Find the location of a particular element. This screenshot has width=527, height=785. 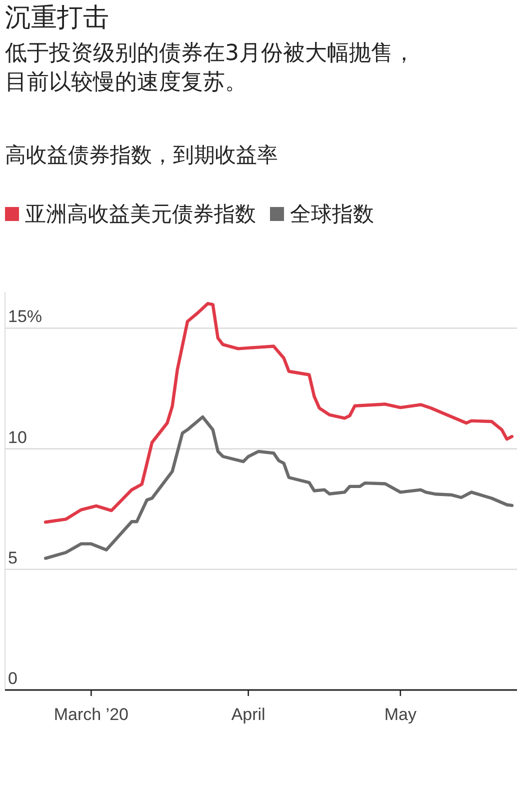

x-tick-label: April is located at coordinates (248, 714).